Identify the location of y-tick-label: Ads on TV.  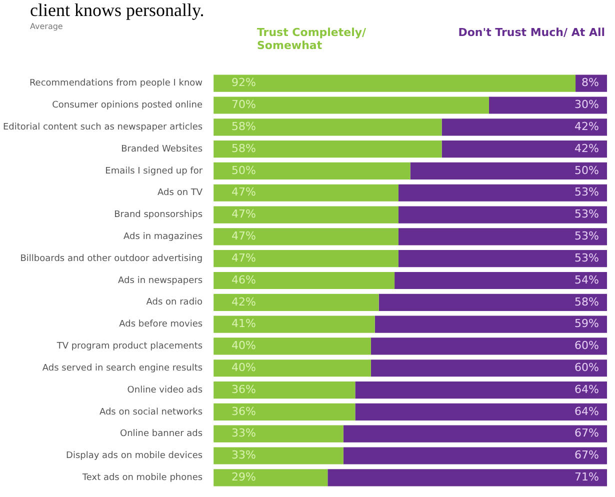
(181, 193).